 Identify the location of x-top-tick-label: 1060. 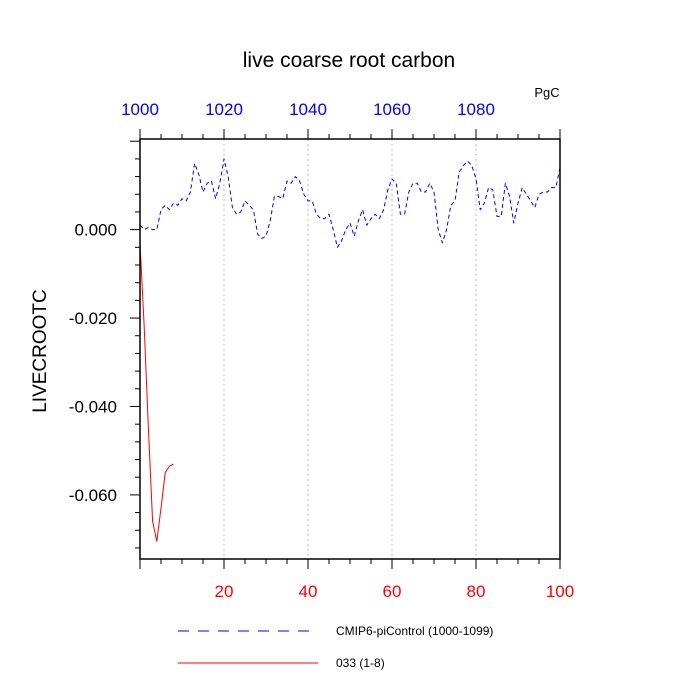
(392, 109).